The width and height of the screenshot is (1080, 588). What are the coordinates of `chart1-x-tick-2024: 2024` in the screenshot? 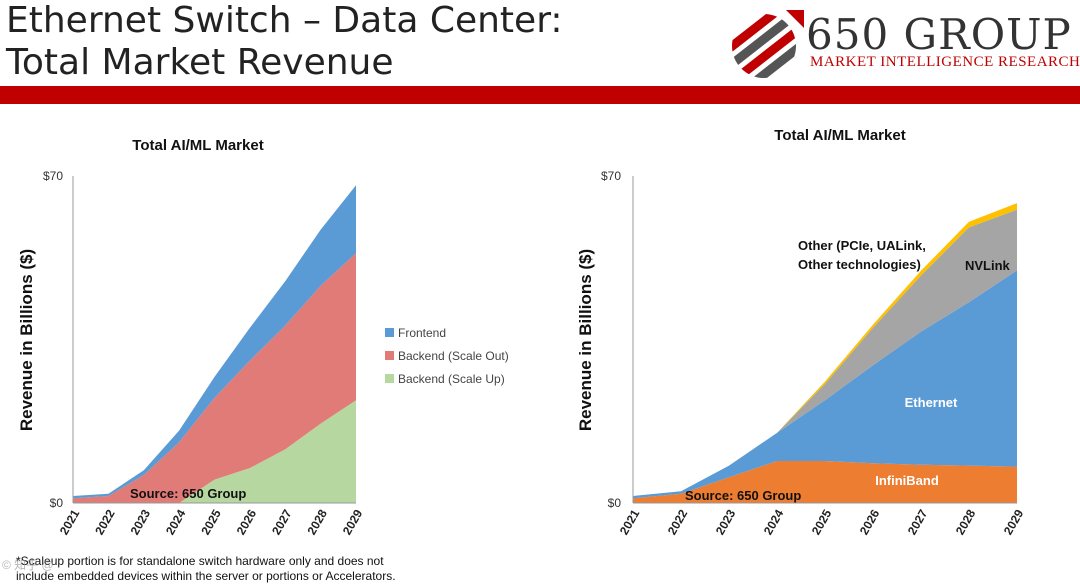 It's located at (774, 522).